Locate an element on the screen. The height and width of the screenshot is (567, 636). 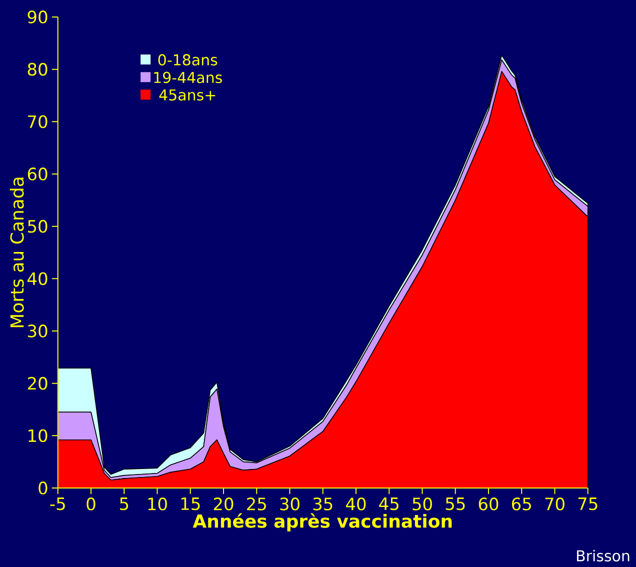
x-tick-label: -5 is located at coordinates (57, 504).